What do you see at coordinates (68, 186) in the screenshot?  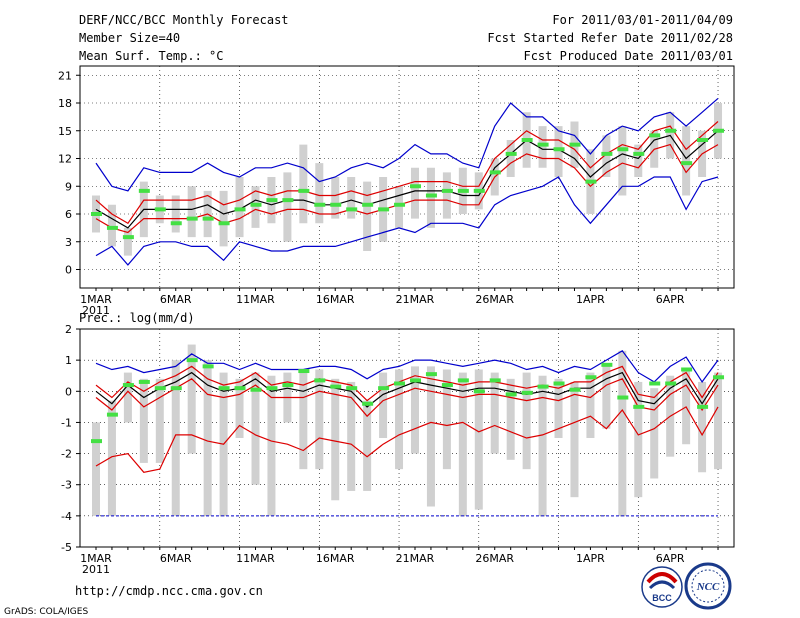 I see `y-tick-label: 9` at bounding box center [68, 186].